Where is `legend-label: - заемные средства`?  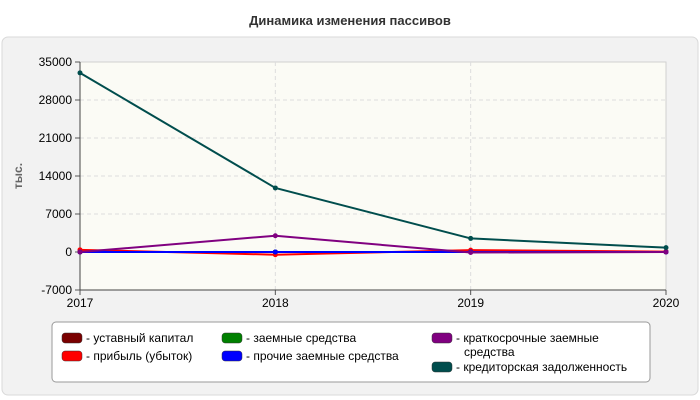
legend-label: - заемные средства is located at coordinates (301, 338).